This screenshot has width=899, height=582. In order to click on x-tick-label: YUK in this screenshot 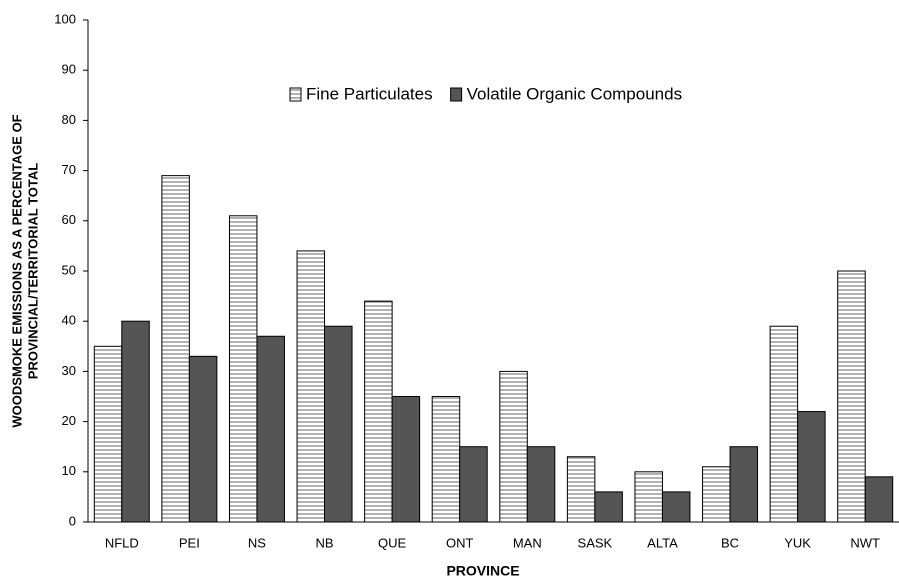, I will do `click(797, 542)`.